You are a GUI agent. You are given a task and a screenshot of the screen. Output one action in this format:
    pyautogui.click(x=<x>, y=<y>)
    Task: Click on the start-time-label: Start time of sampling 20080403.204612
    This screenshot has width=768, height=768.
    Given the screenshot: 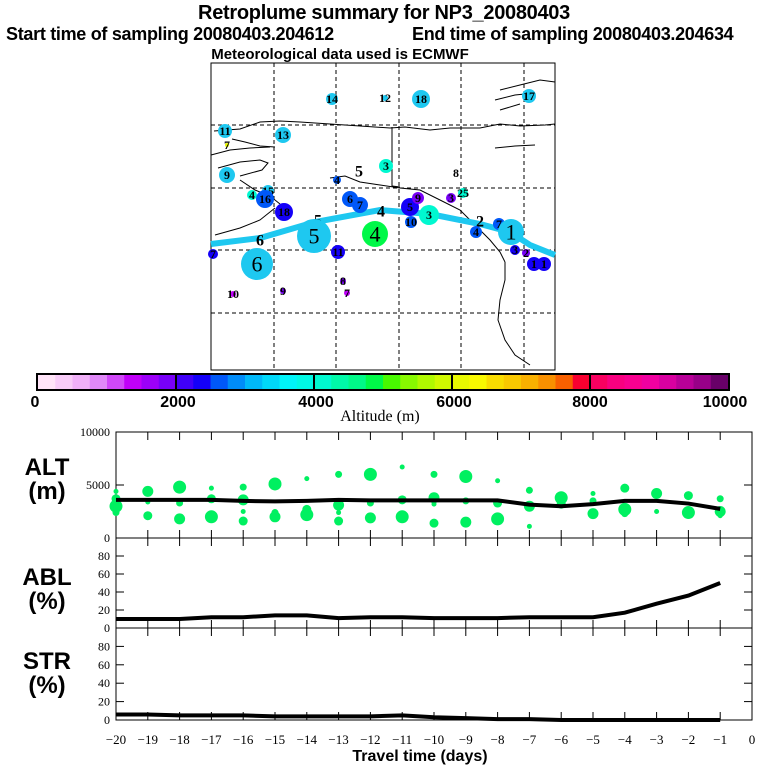 What is the action you would take?
    pyautogui.click(x=170, y=34)
    